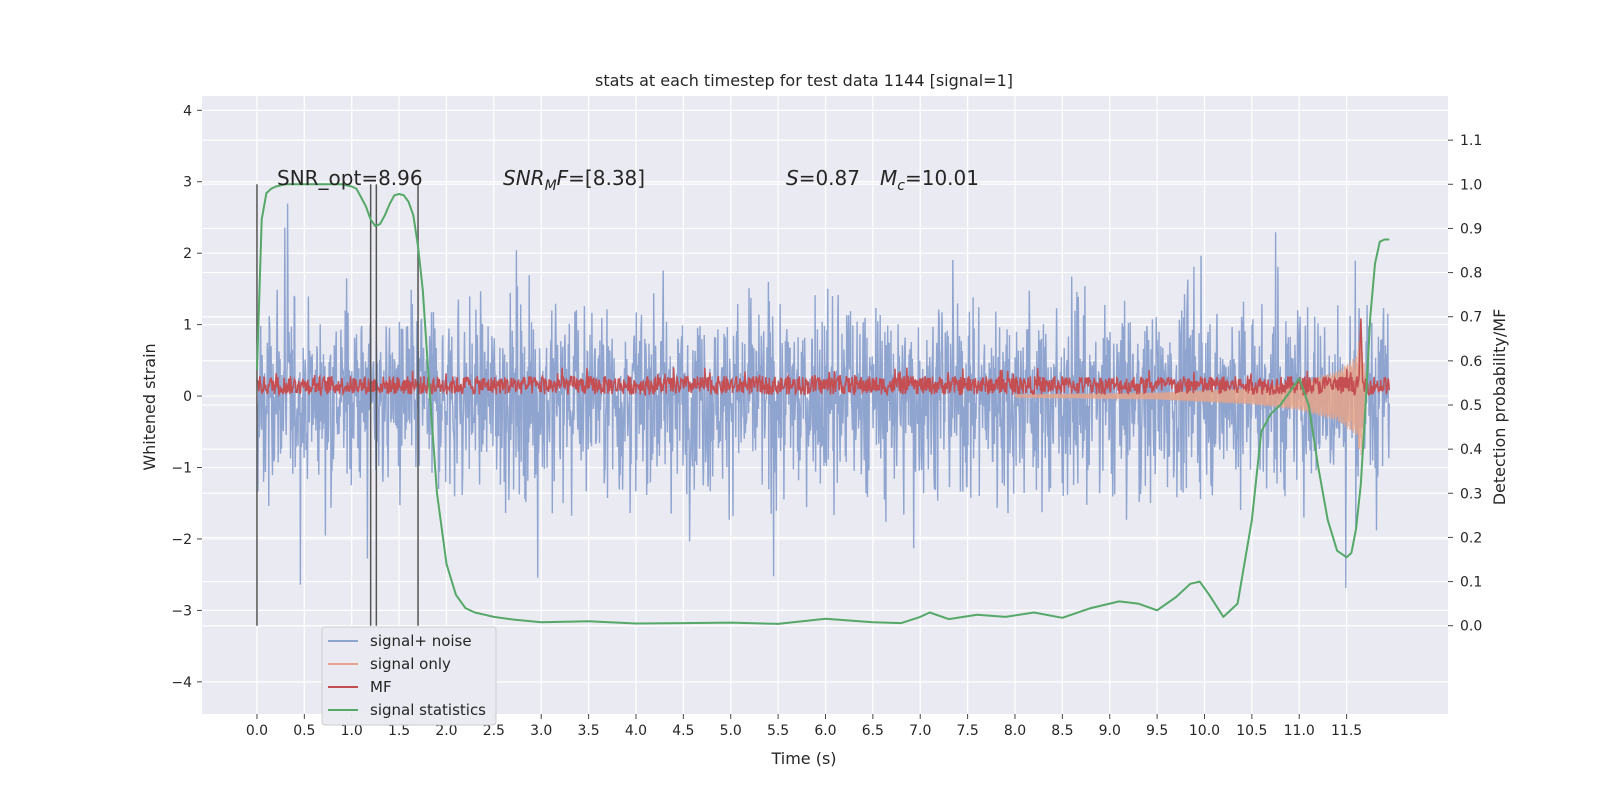 Image resolution: width=1600 pixels, height=804 pixels. Describe the element at coordinates (257, 731) in the screenshot. I see `x-tick-label: 0.0` at that location.